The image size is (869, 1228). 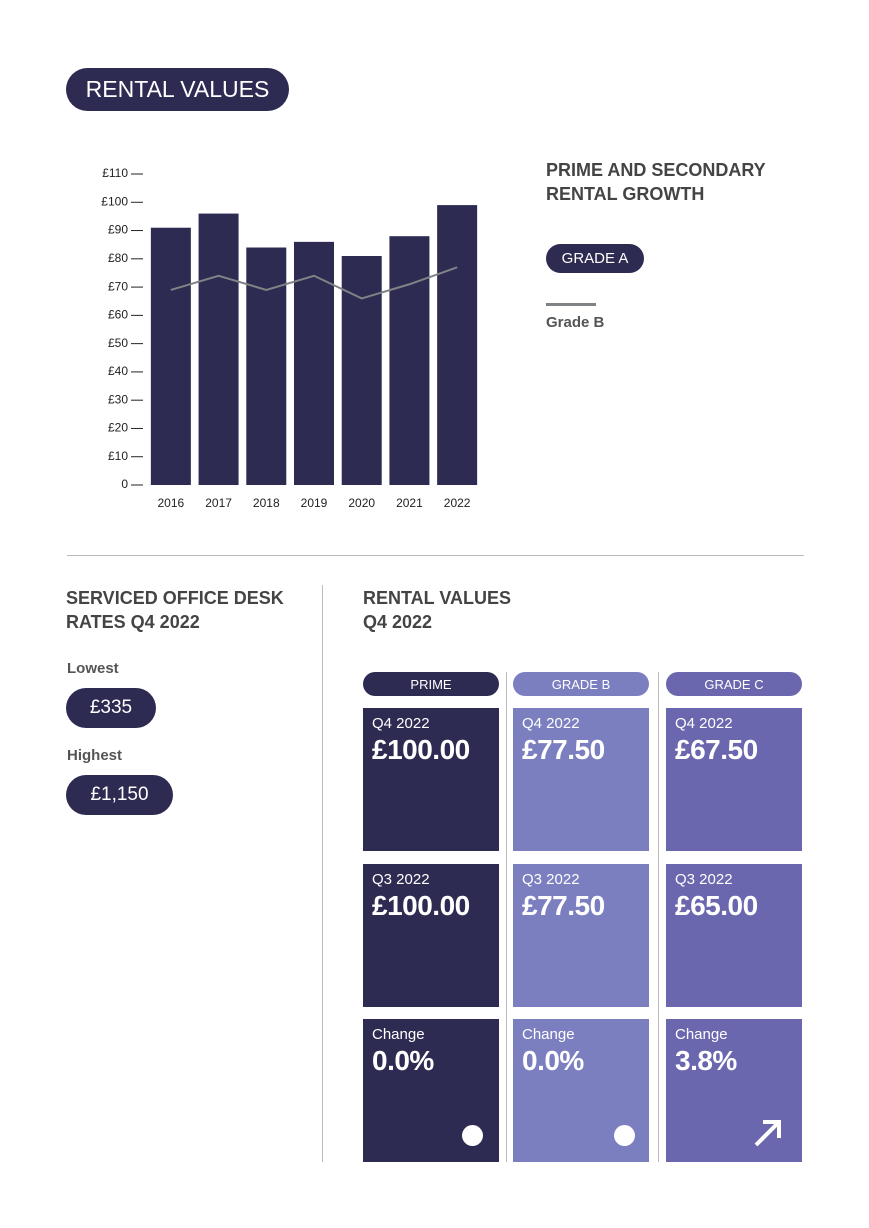 What do you see at coordinates (114, 201) in the screenshot?
I see `y-tick-label: £100` at bounding box center [114, 201].